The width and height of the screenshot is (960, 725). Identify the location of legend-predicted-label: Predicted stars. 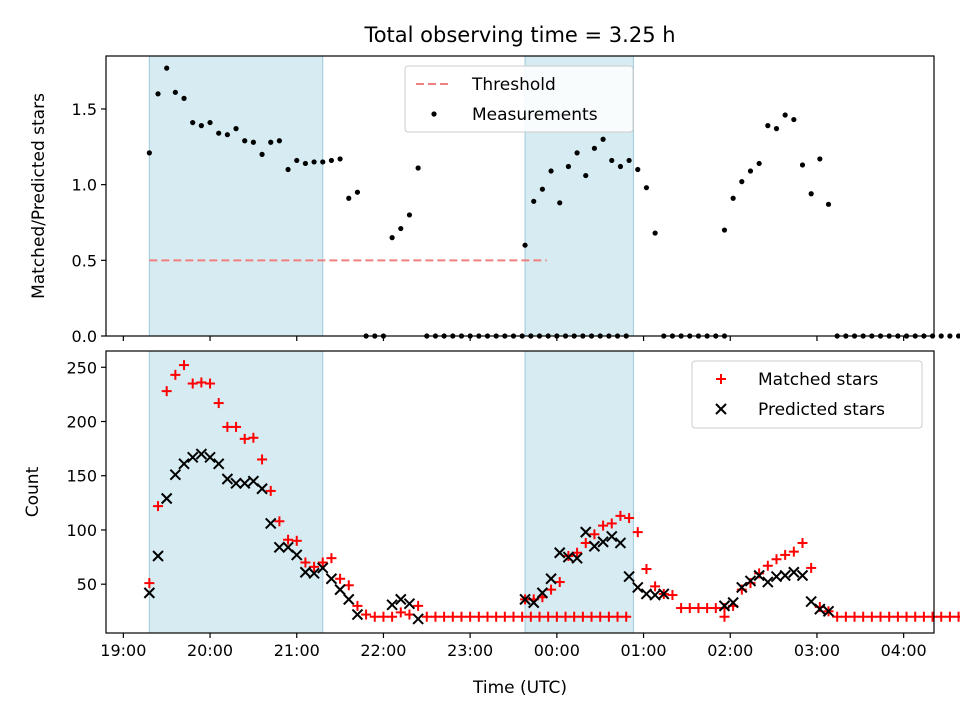
(821, 410).